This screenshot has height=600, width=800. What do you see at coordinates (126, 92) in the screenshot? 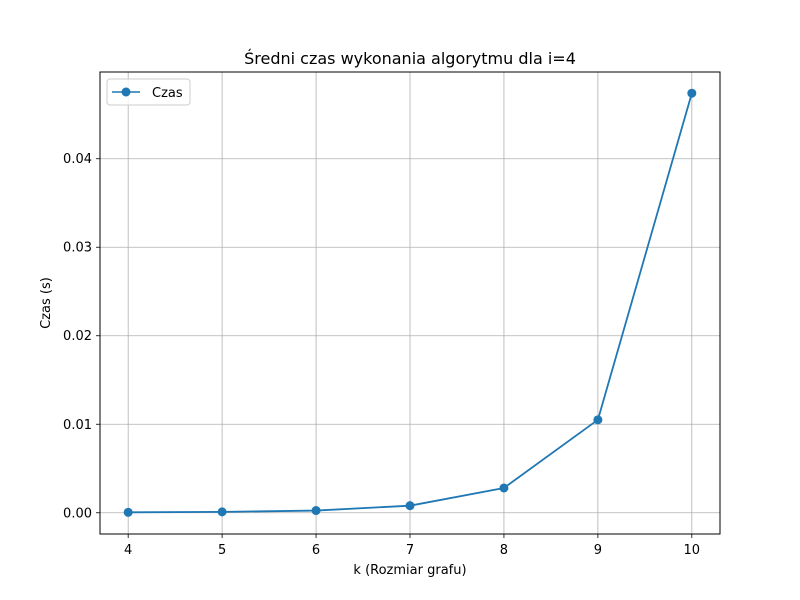
I see `legend-marker-swatch` at bounding box center [126, 92].